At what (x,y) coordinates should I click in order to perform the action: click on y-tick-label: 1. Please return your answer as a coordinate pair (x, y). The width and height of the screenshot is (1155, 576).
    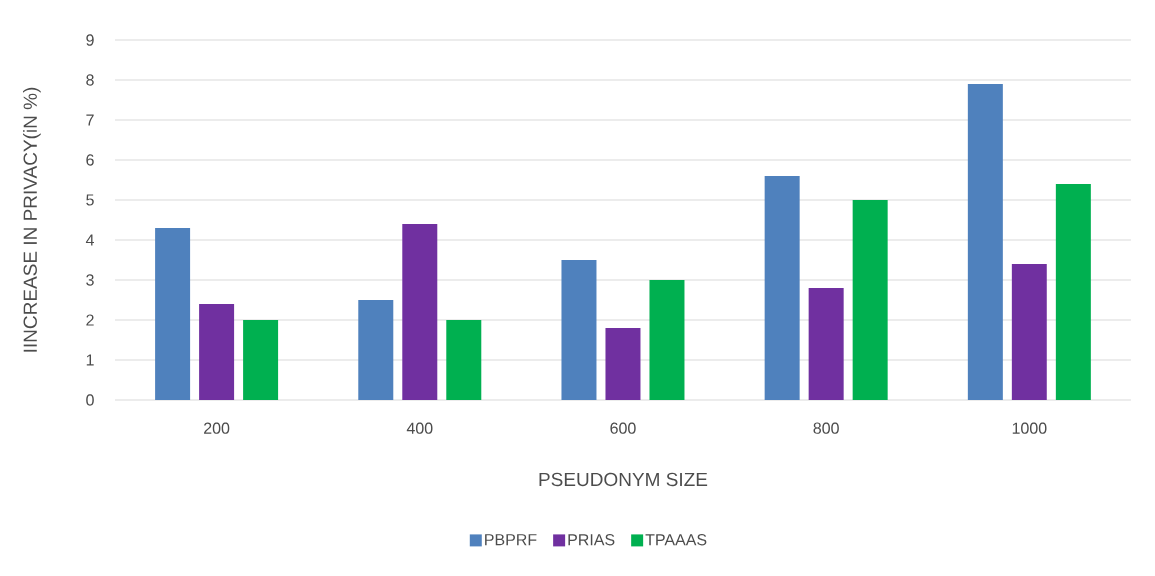
    Looking at the image, I should click on (90, 360).